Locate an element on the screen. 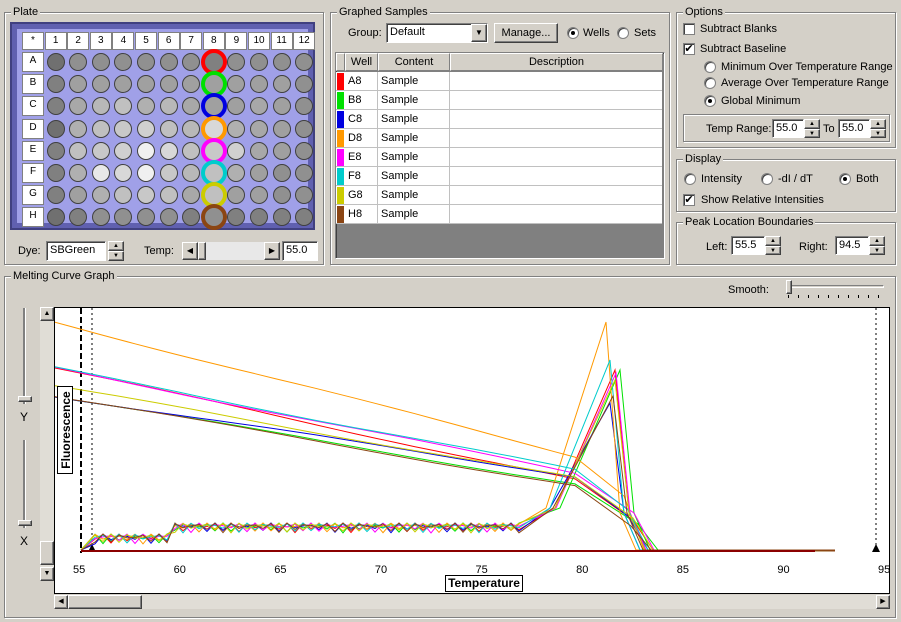 The image size is (901, 622). intensity-radio is located at coordinates (690, 179).